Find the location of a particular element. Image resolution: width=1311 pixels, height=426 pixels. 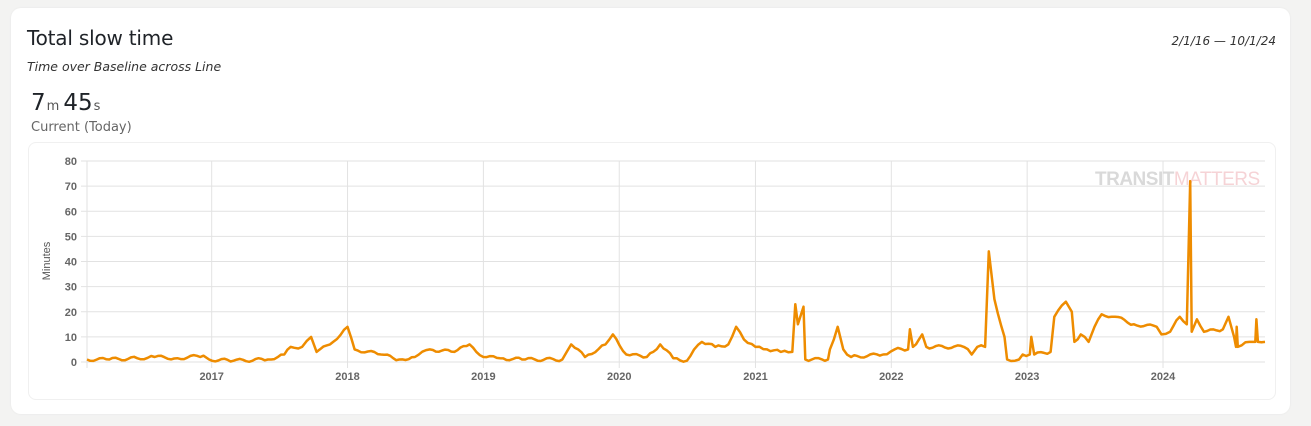

y-tick-label: 0 is located at coordinates (74, 363).